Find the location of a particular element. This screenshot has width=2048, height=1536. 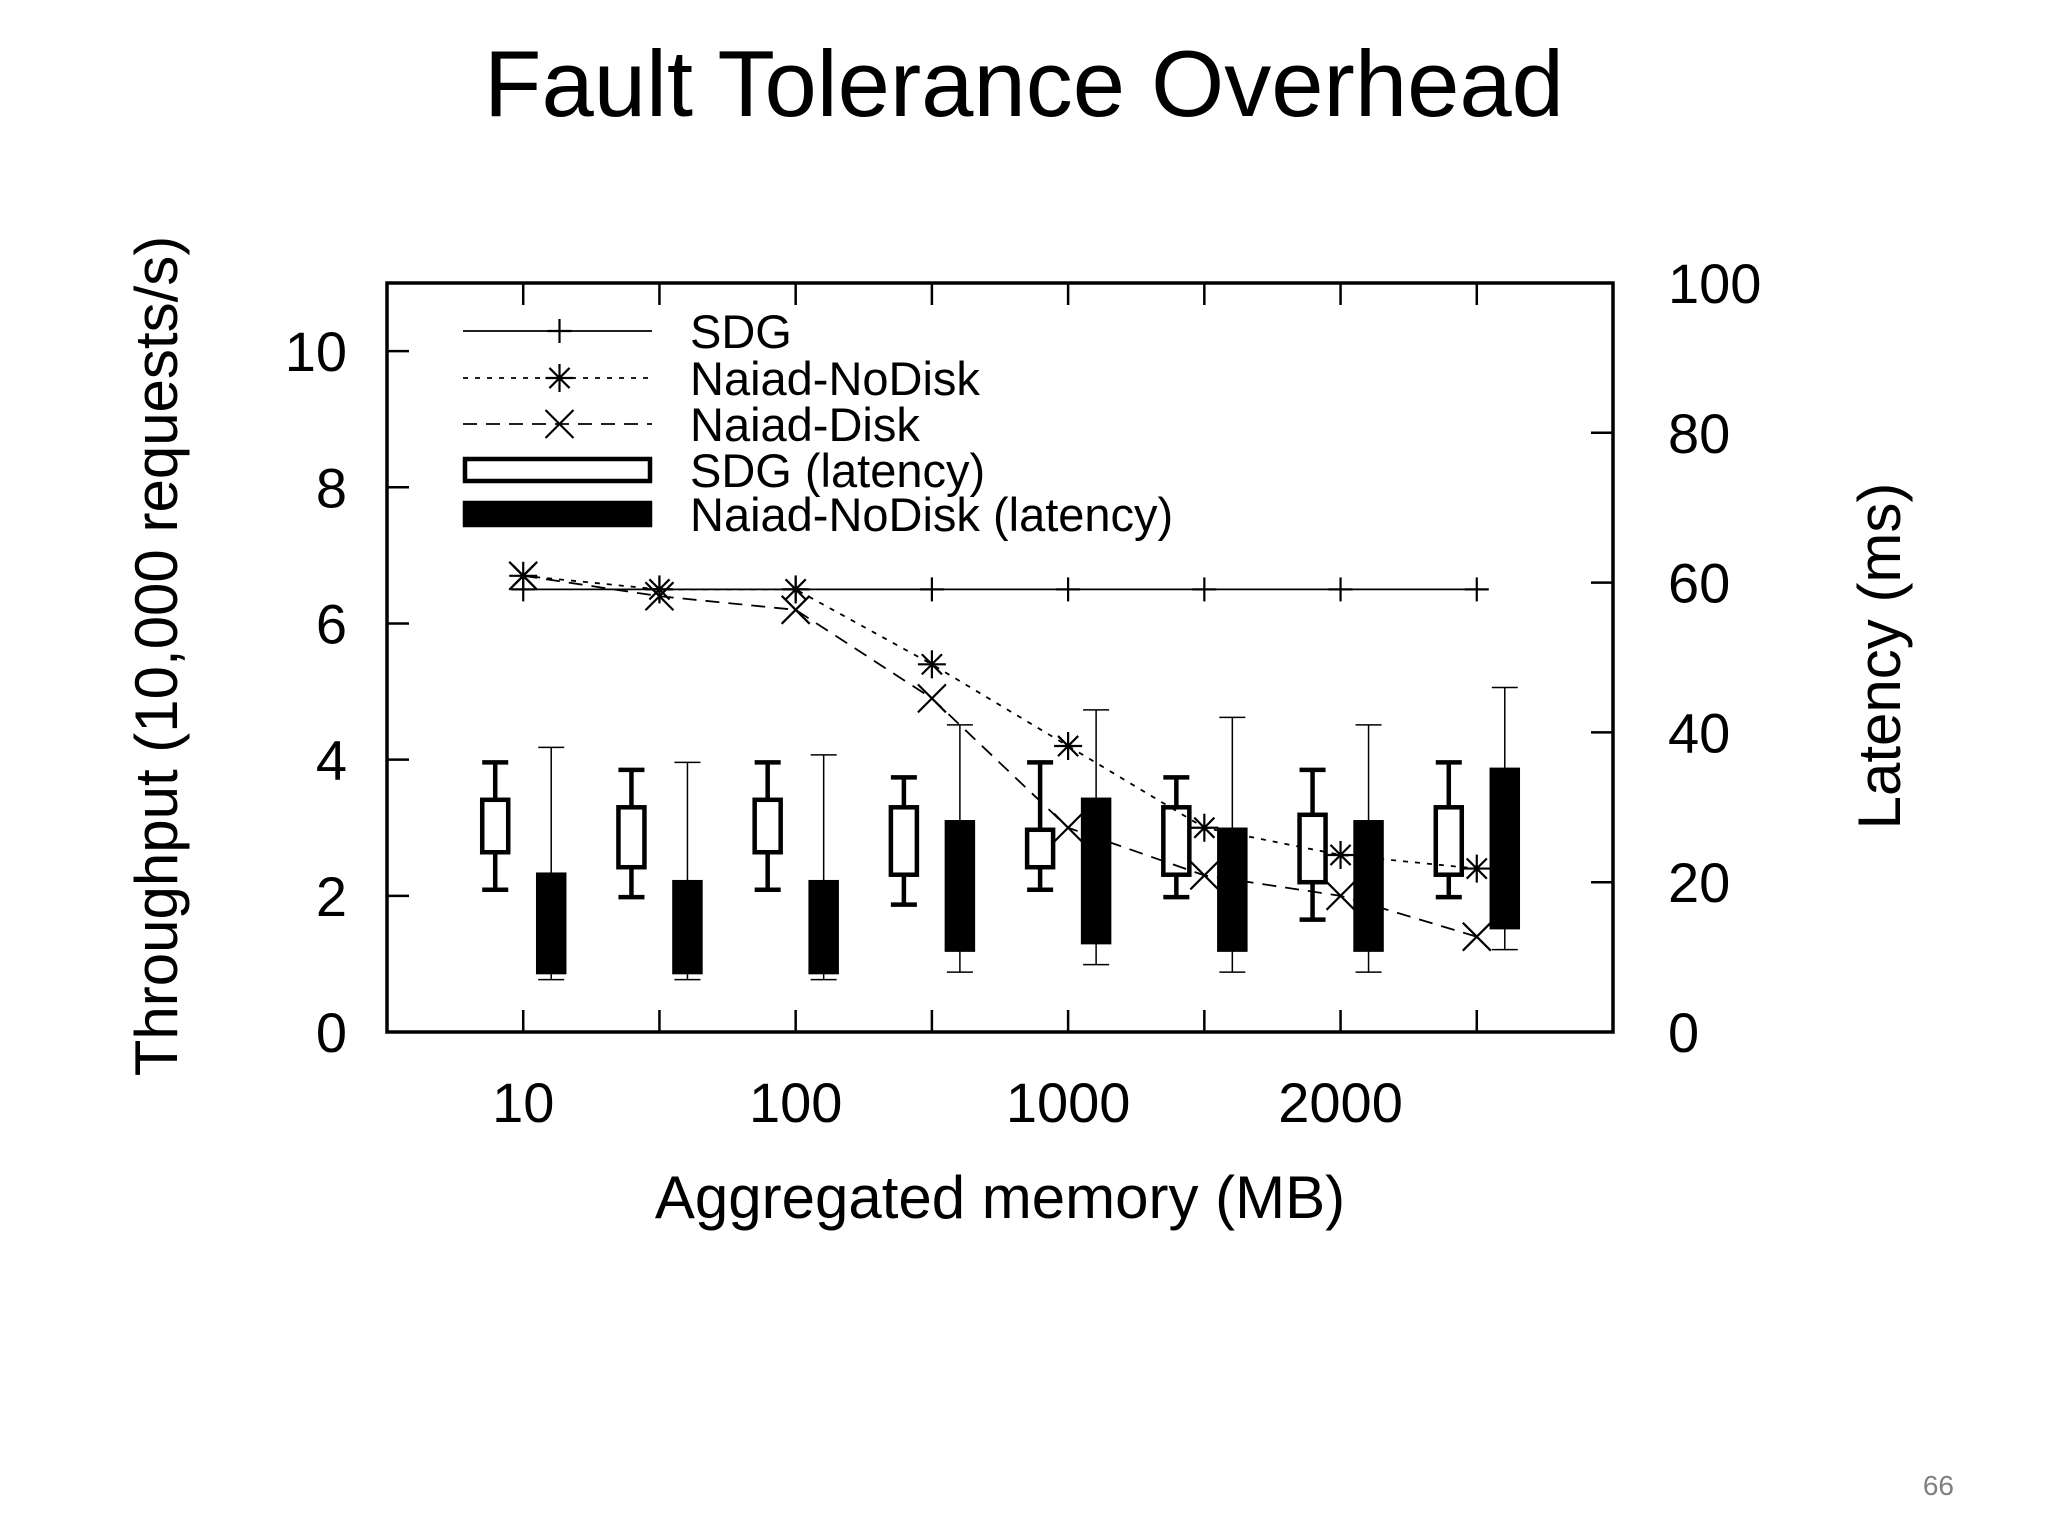

legend-item: SDG (latency) is located at coordinates (723, 470).